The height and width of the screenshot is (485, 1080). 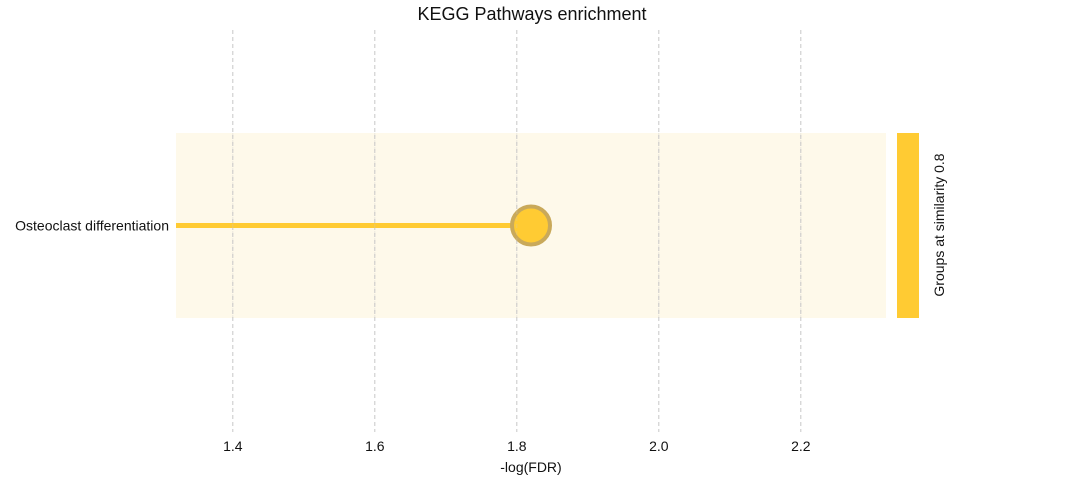 What do you see at coordinates (531, 225) in the screenshot?
I see `lollipop-marker` at bounding box center [531, 225].